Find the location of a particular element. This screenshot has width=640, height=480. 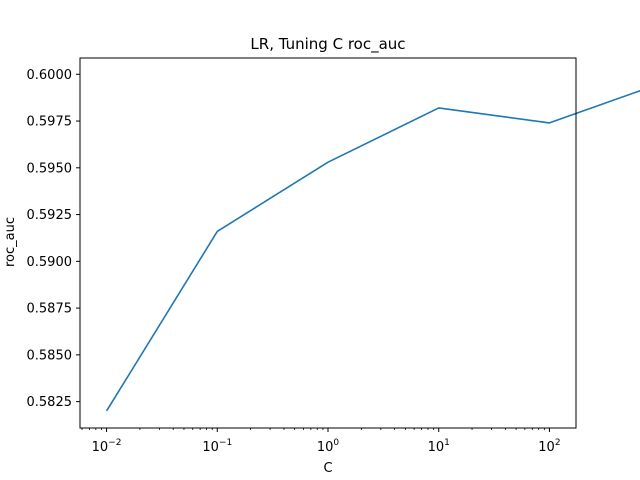

x-tick-label: 10⁻² is located at coordinates (107, 446).